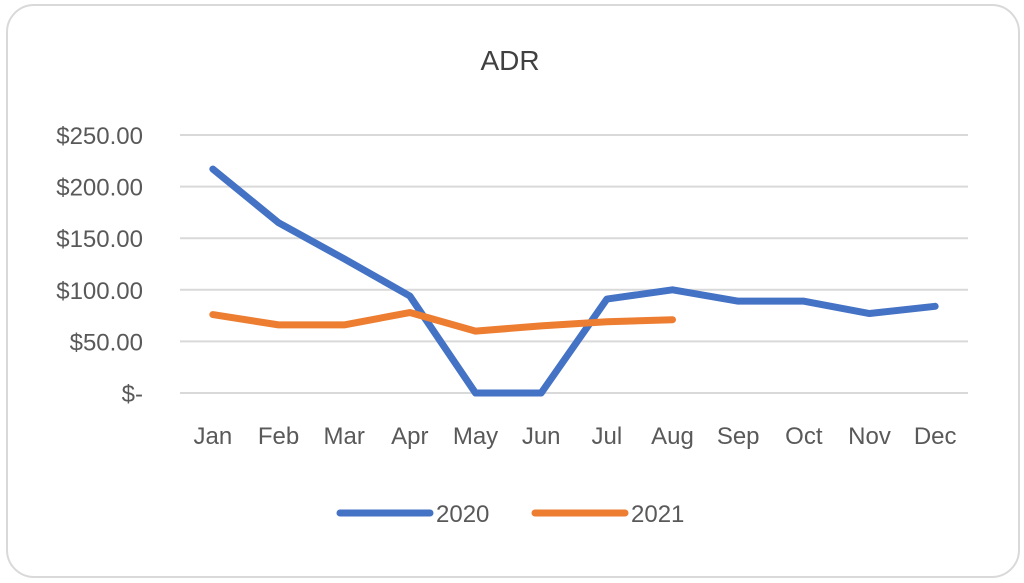  I want to click on x-tick-label: Sep, so click(738, 436).